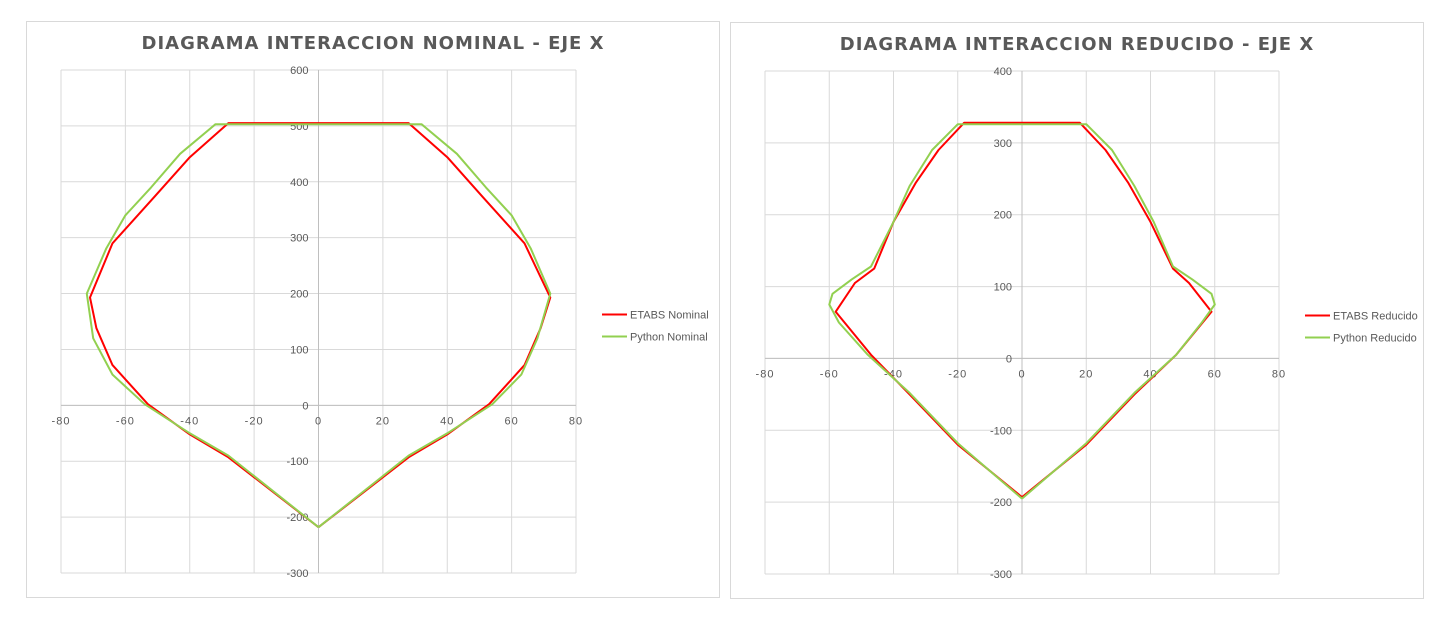 Image resolution: width=1451 pixels, height=625 pixels. Describe the element at coordinates (669, 338) in the screenshot. I see `legend-label: Python Nominal` at that location.